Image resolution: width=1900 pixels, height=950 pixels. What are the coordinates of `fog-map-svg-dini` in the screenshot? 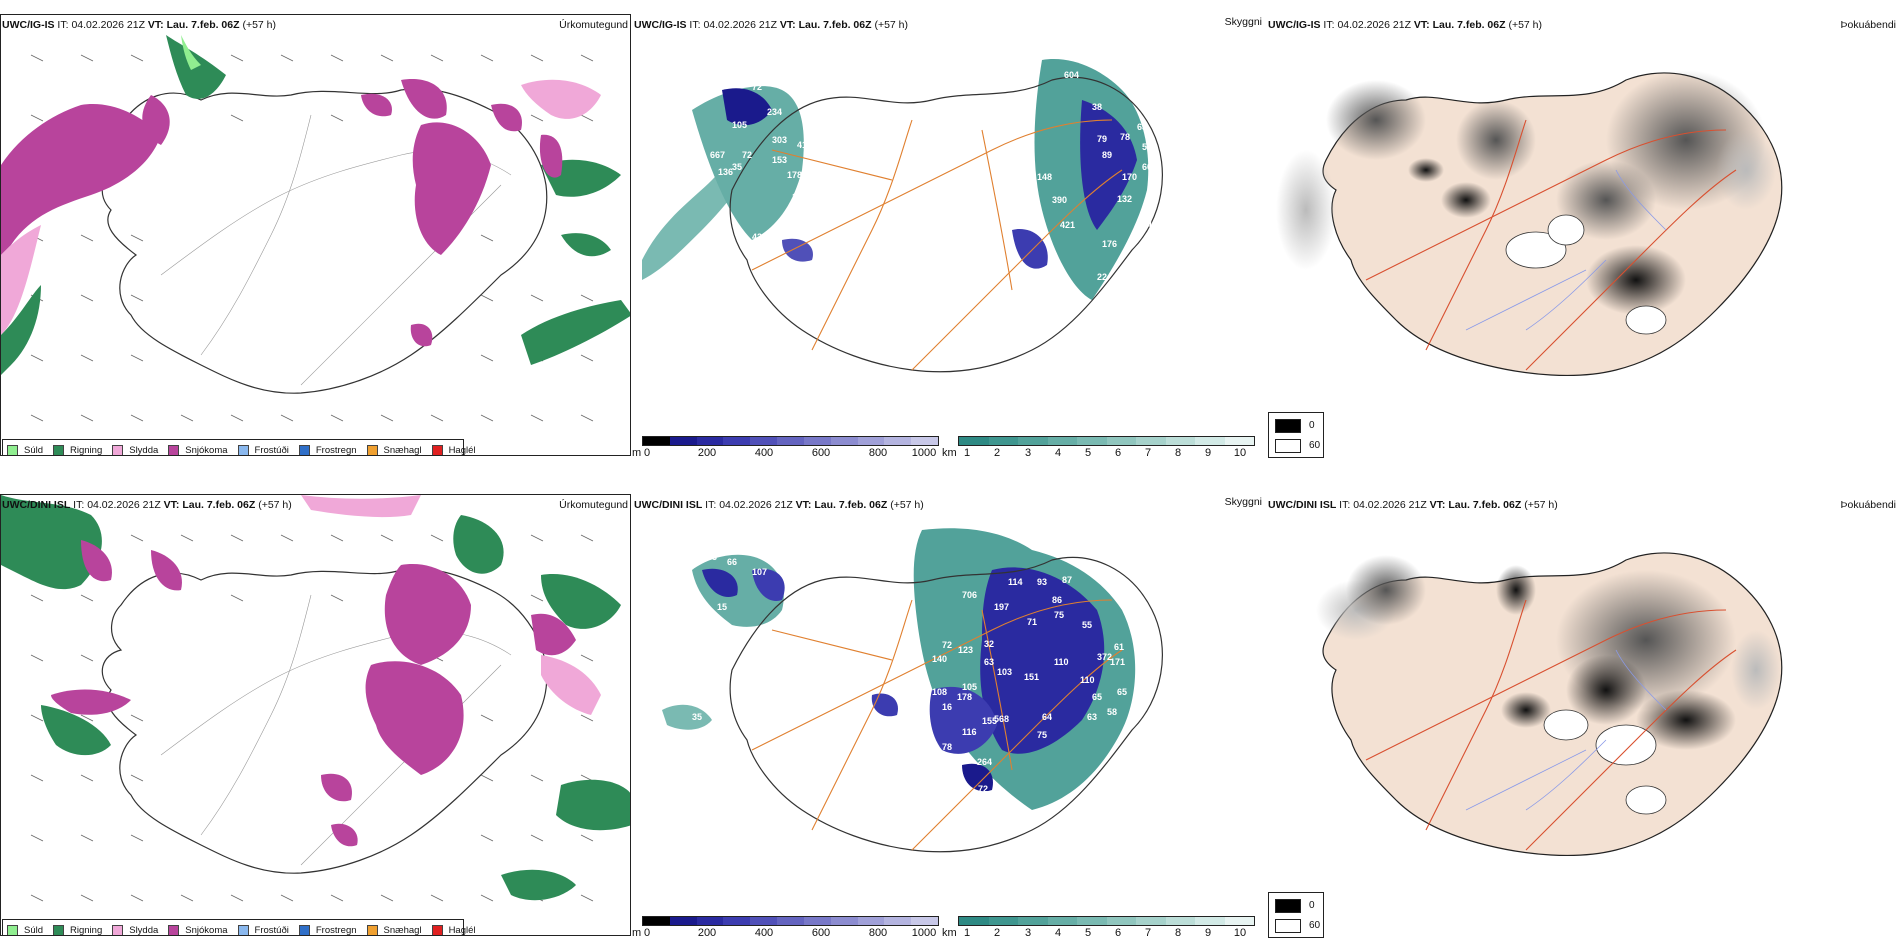 It's located at (1549, 704).